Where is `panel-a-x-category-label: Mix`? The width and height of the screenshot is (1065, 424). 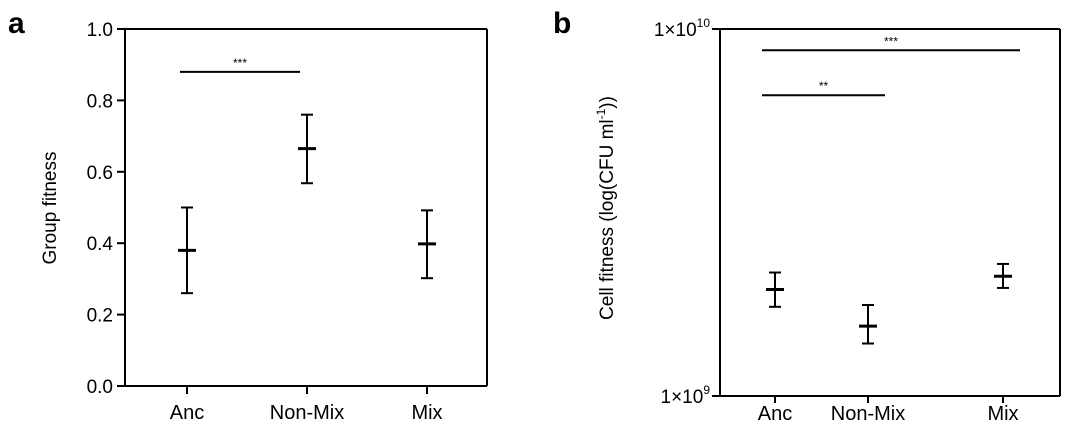
panel-a-x-category-label: Mix is located at coordinates (426, 413).